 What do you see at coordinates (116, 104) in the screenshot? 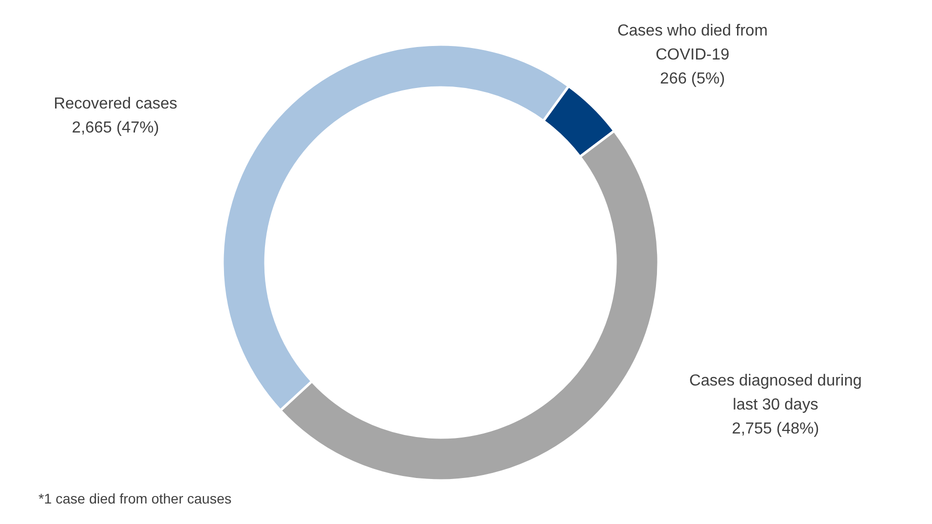
I see `slice-label: Recovered cases` at bounding box center [116, 104].